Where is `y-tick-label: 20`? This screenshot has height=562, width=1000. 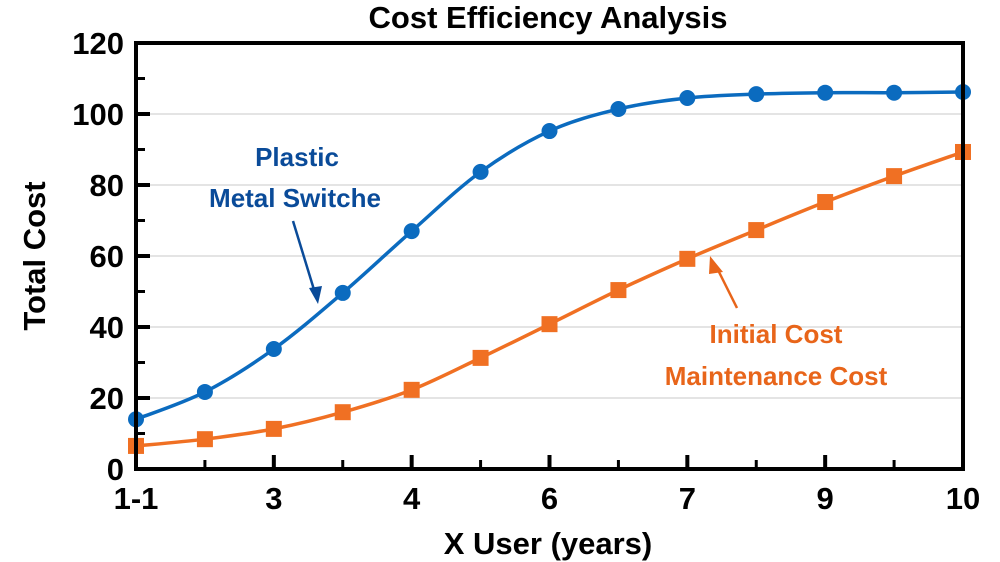
y-tick-label: 20 is located at coordinates (107, 398).